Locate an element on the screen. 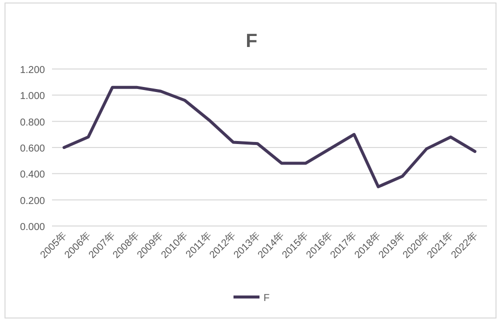 Image resolution: width=503 pixels, height=325 pixels. y-tick-label: 0.200 is located at coordinates (33, 201).